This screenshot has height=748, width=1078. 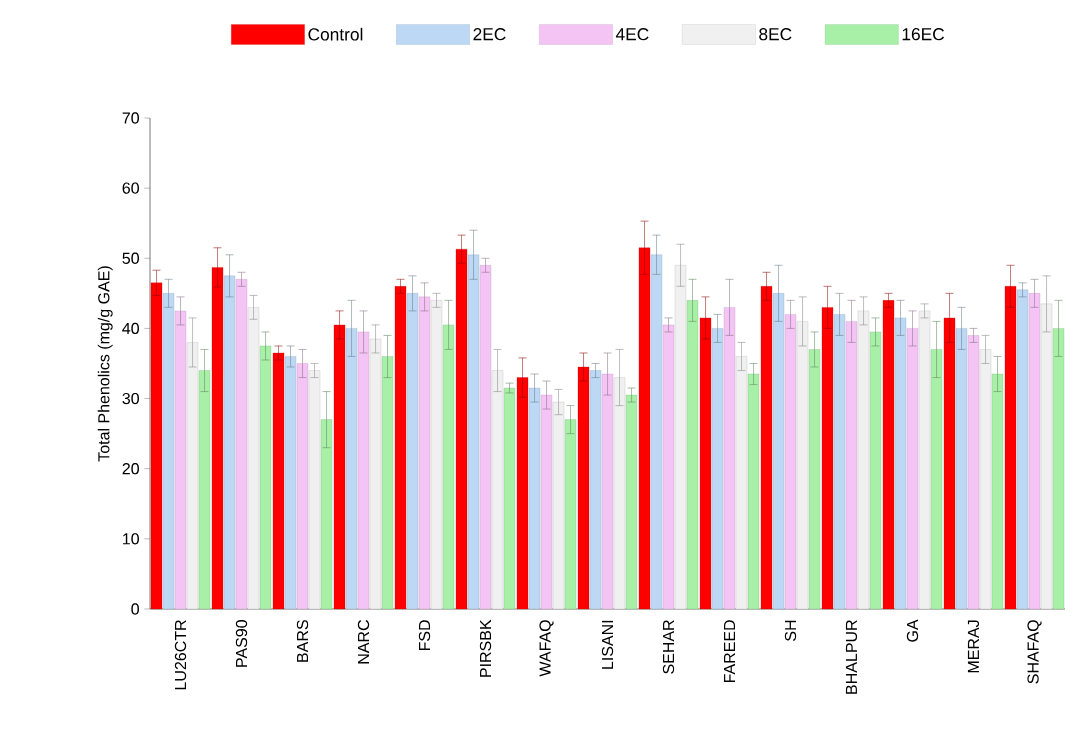 I want to click on x-tick-label: PAS90, so click(x=241, y=643).